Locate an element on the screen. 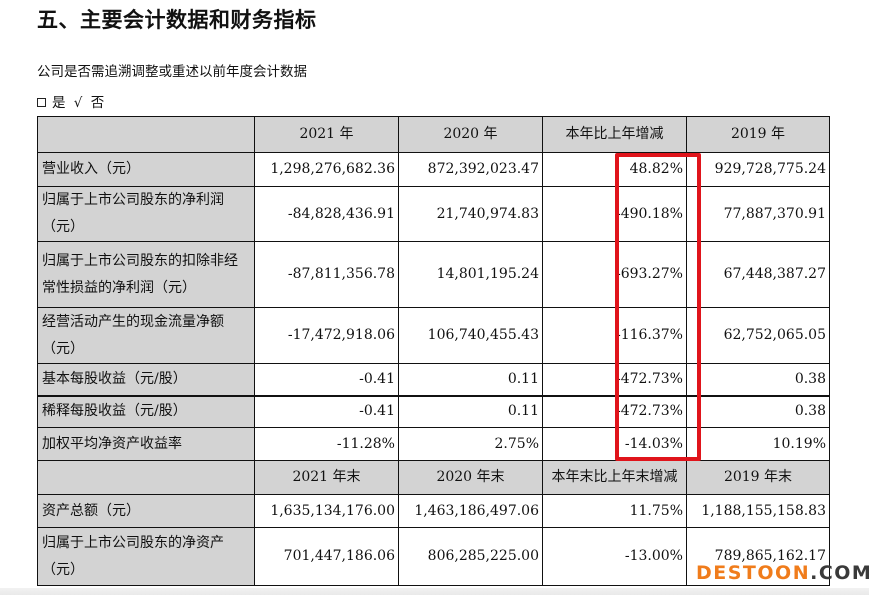 The image size is (869, 595). value-cell: 2.75% is located at coordinates (470, 444).